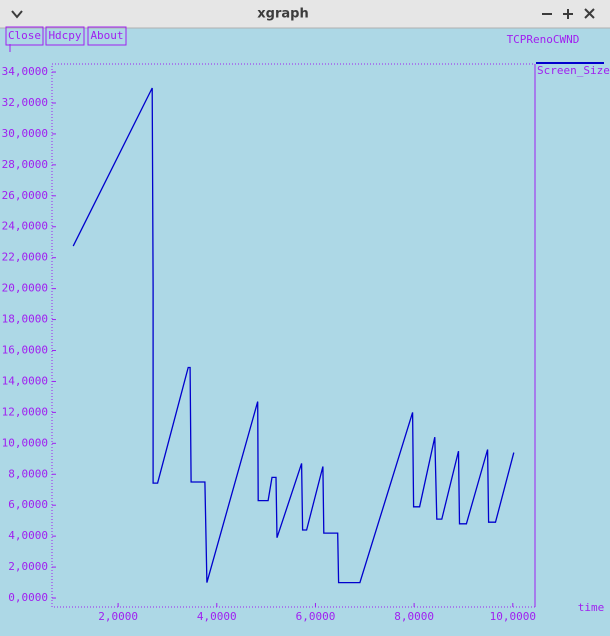  Describe the element at coordinates (17, 14) in the screenshot. I see `window-menu-button` at that location.